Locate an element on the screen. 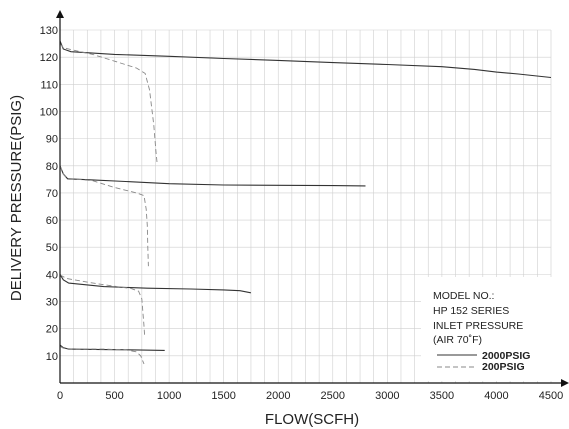  y-tick-label: 80 is located at coordinates (52, 167).